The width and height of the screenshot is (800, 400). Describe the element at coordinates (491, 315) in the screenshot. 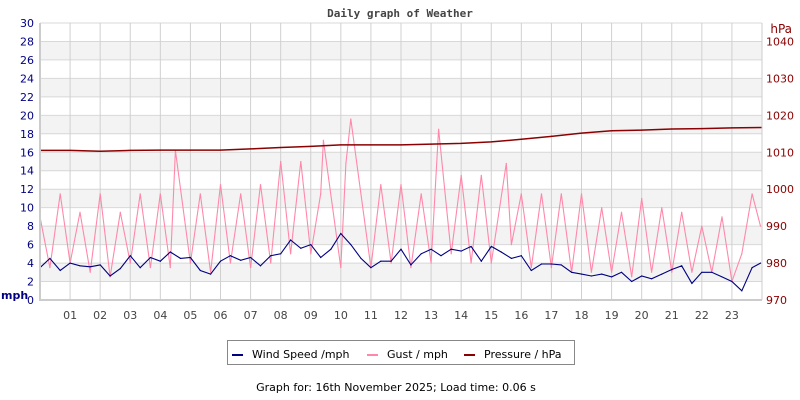

I see `x-tick-label: 15` at that location.